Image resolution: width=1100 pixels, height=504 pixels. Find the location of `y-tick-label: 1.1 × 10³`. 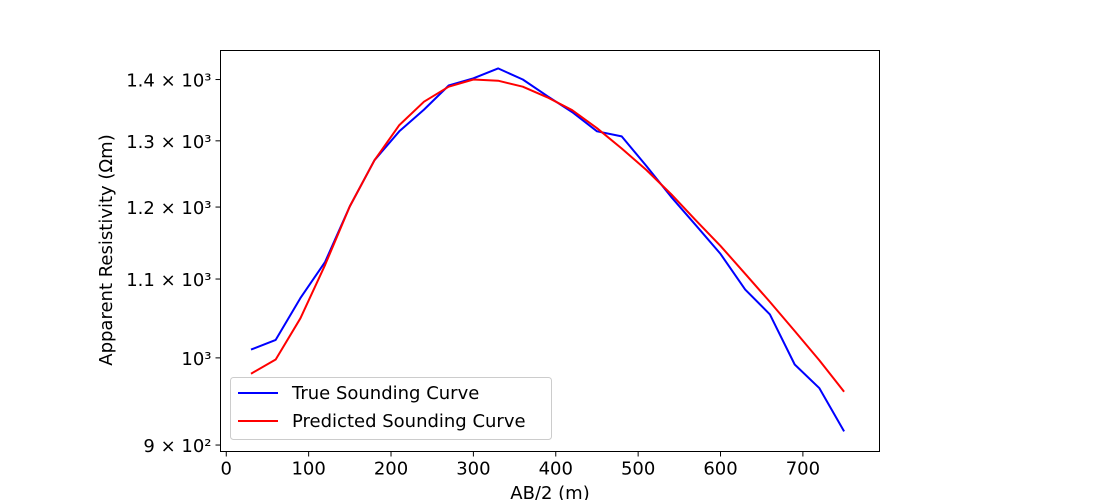

y-tick-label: 1.1 × 10³ is located at coordinates (168, 280).